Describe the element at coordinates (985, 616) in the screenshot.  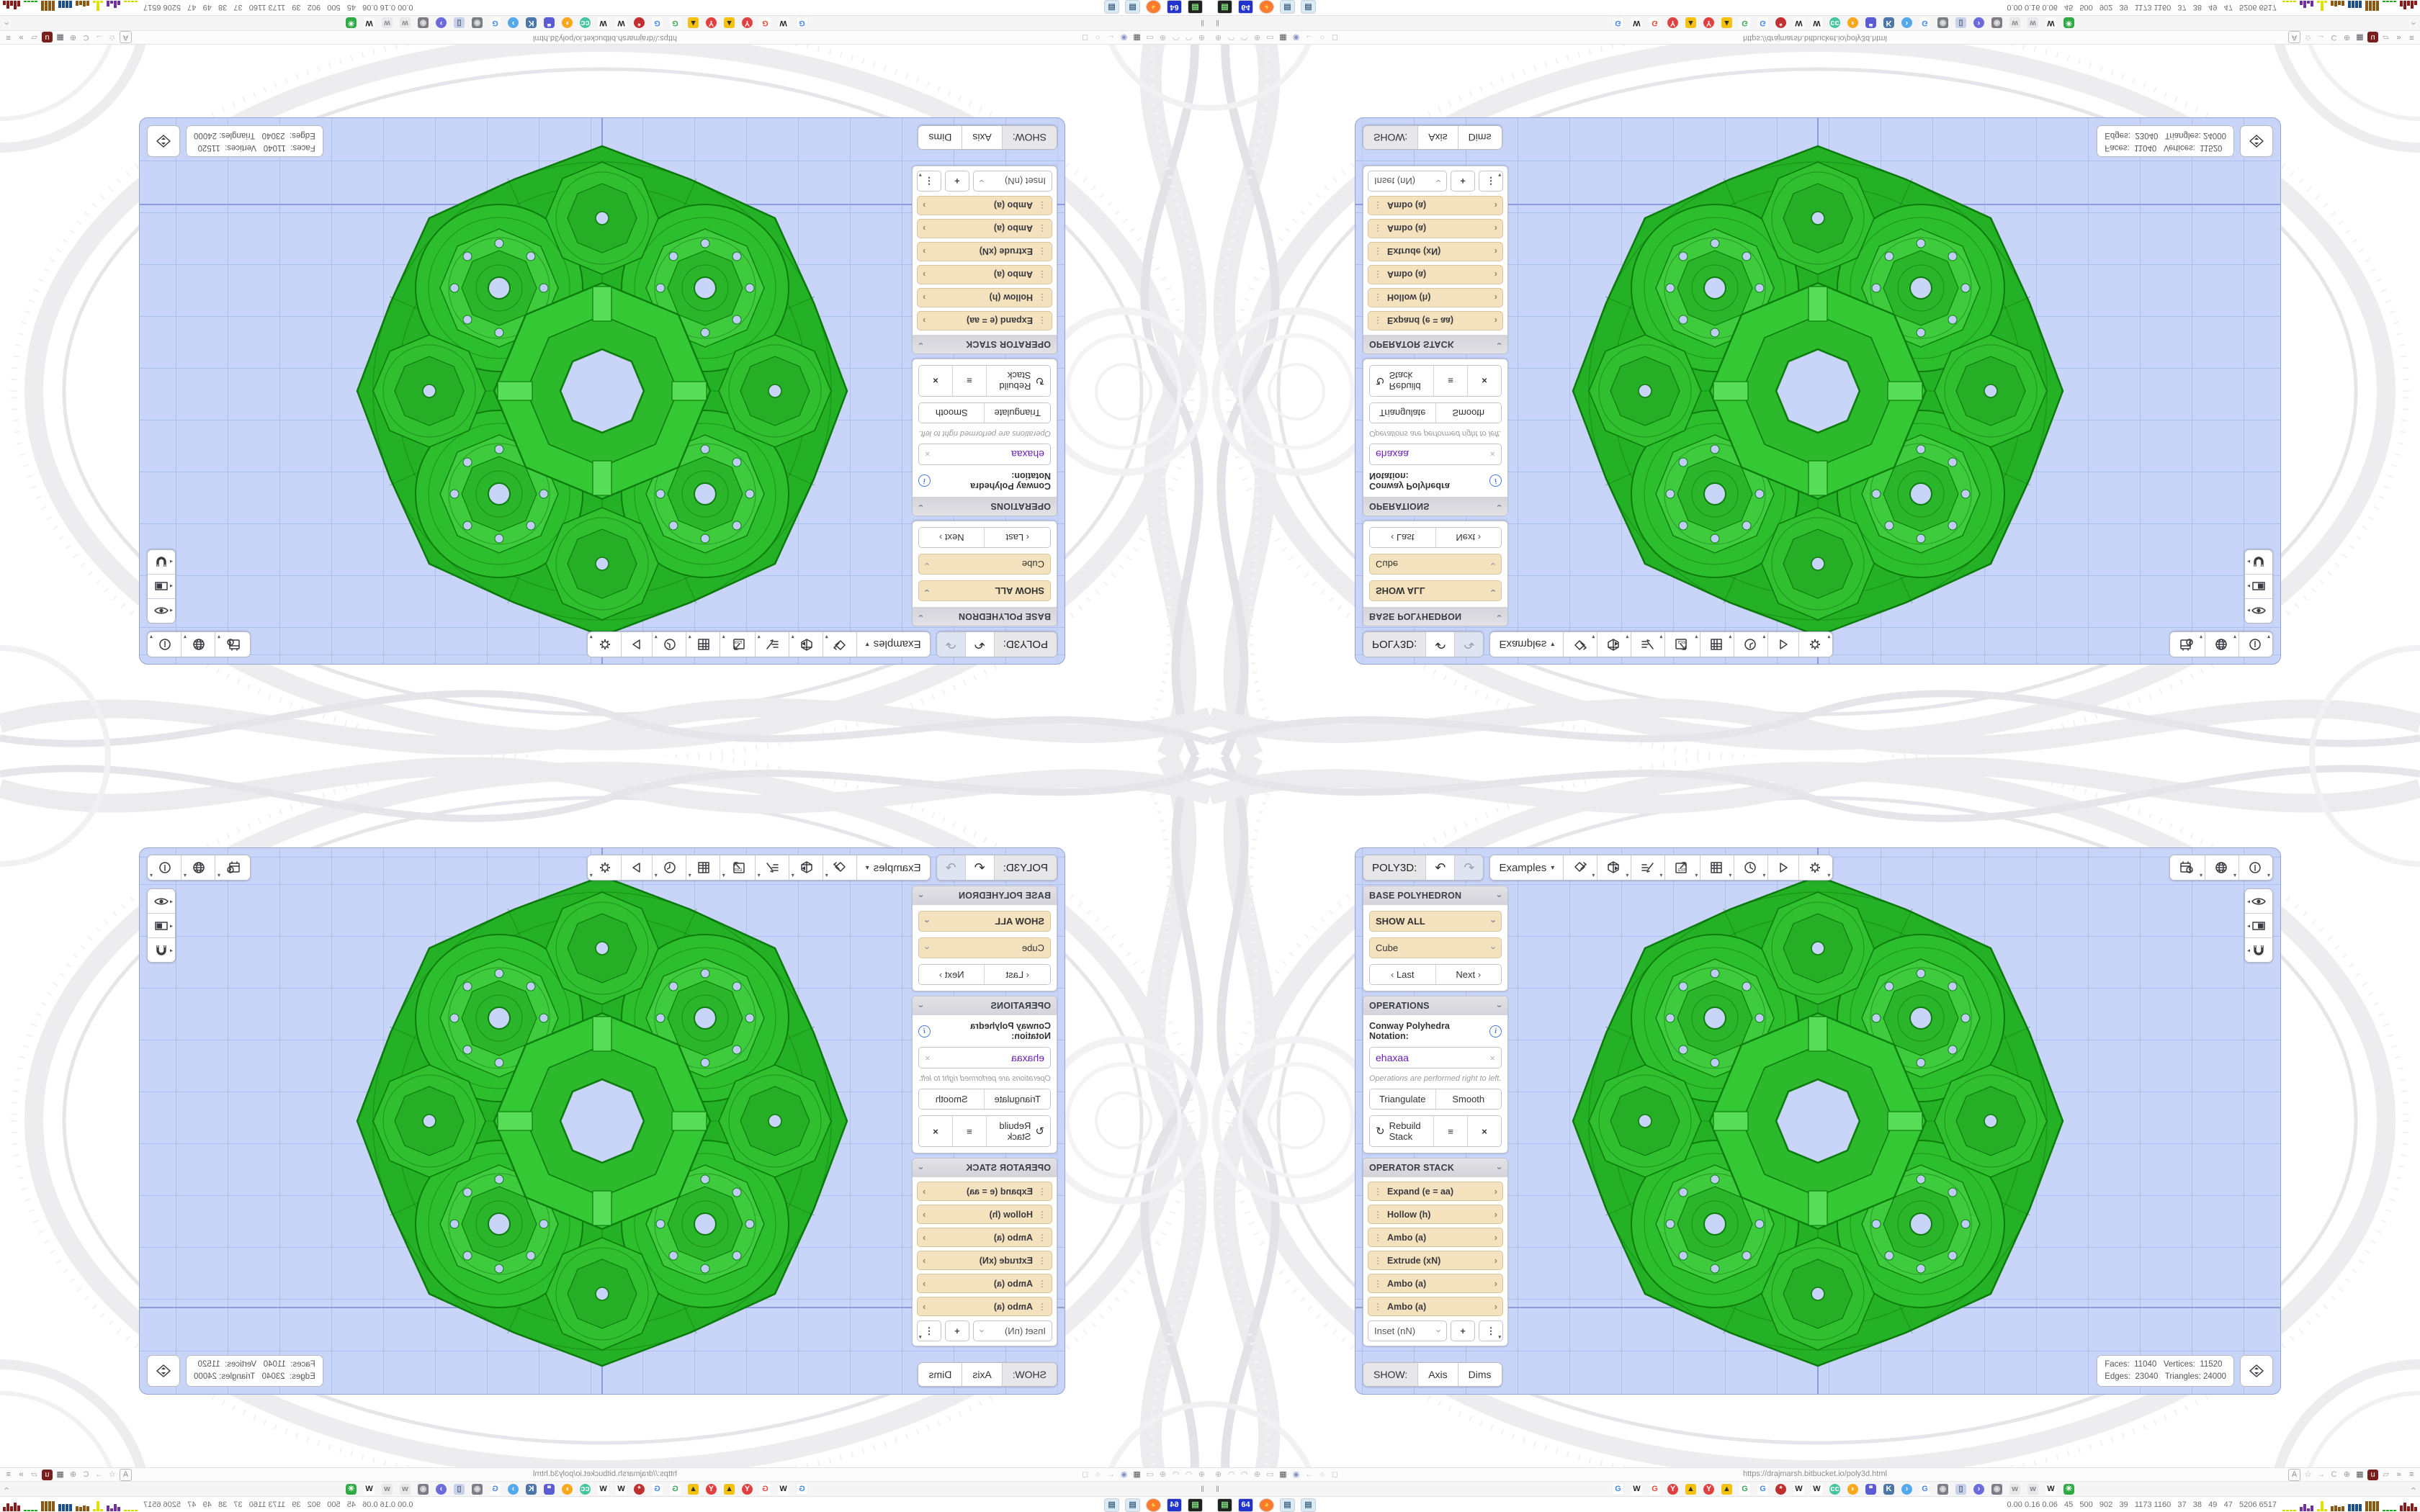
I see `base-polyhedron-header: BASE POLYHEDRON ›` at that location.